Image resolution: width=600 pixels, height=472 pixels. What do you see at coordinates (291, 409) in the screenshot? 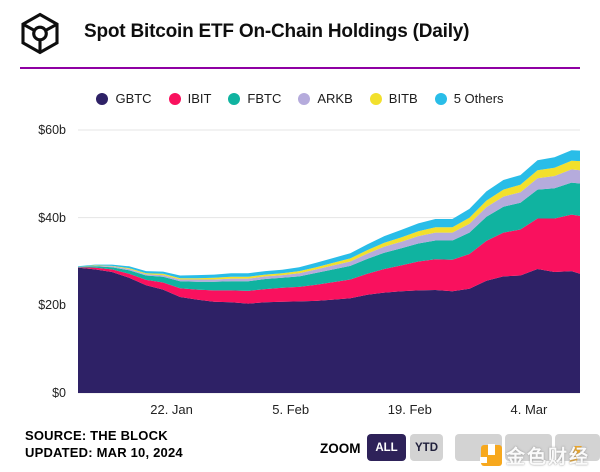
I see `x-axis-tick-label: 5. Feb` at bounding box center [291, 409].